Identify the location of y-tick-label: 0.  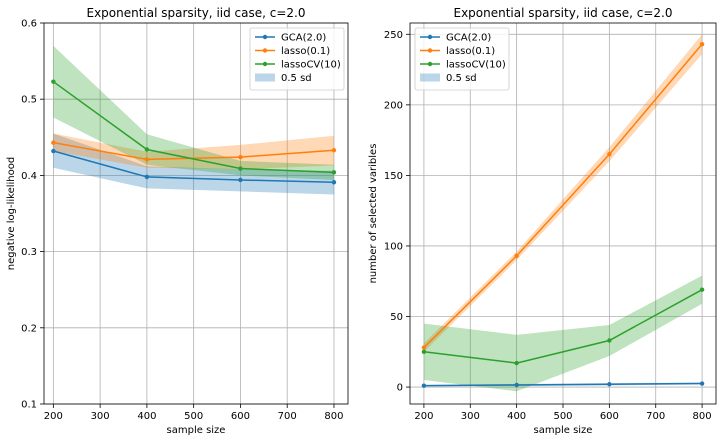
(400, 388).